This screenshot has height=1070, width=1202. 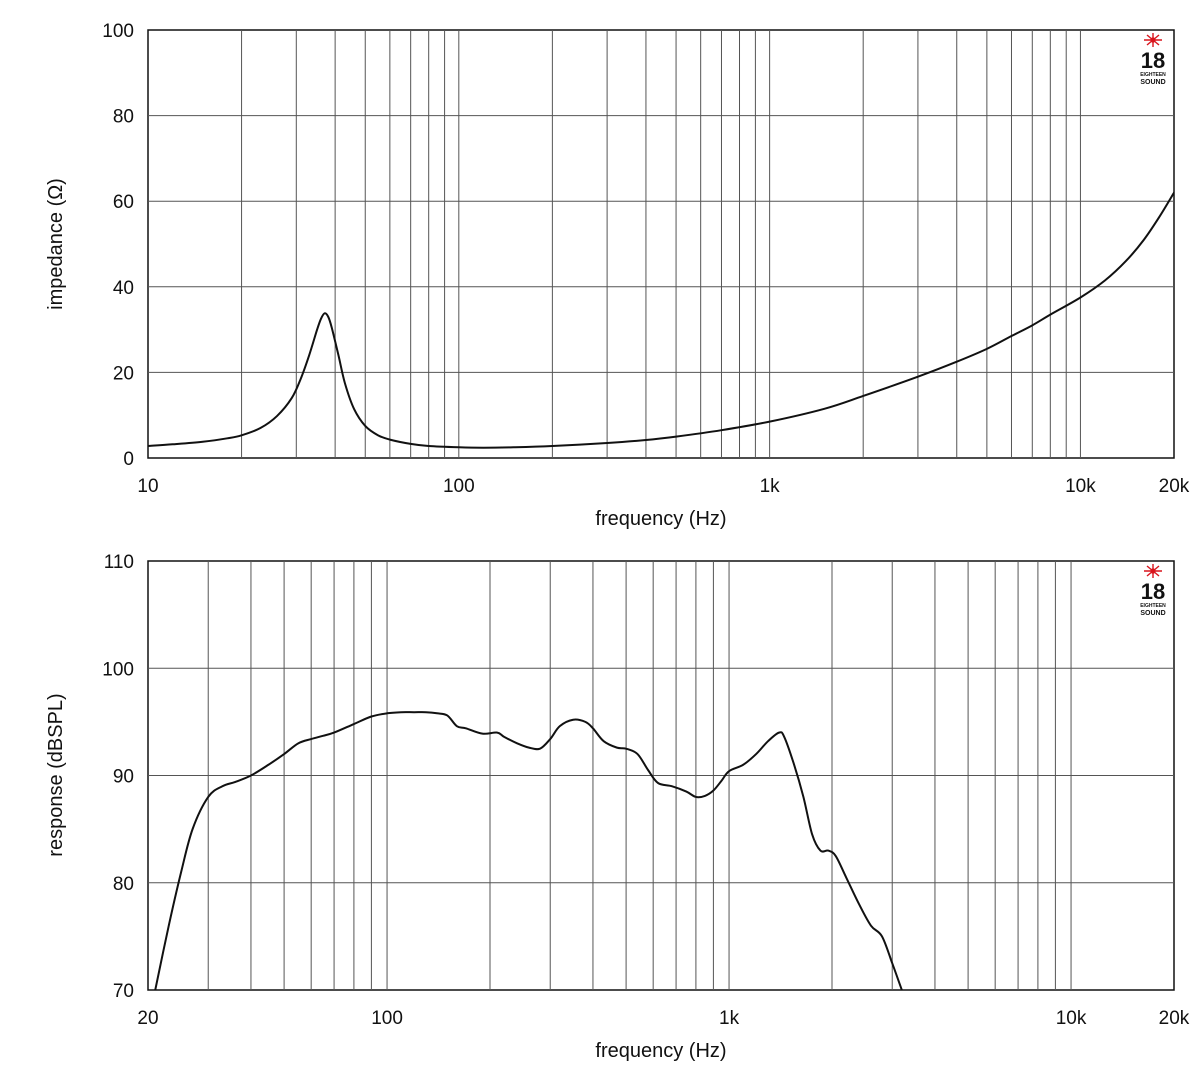 What do you see at coordinates (123, 117) in the screenshot?
I see `impedance-y-tick-label: 80` at bounding box center [123, 117].